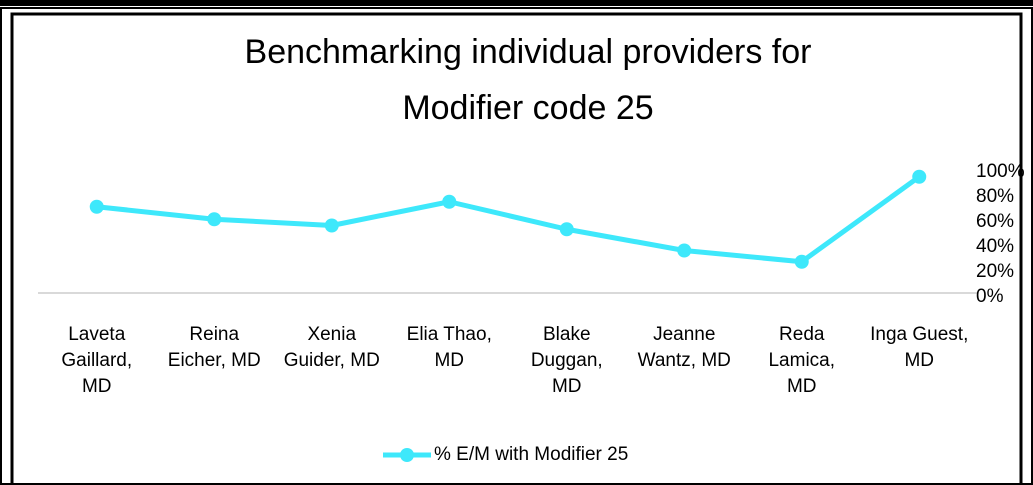 Image resolution: width=1033 pixels, height=485 pixels. I want to click on x-tick-label: Xenia Guider, MD, so click(331, 347).